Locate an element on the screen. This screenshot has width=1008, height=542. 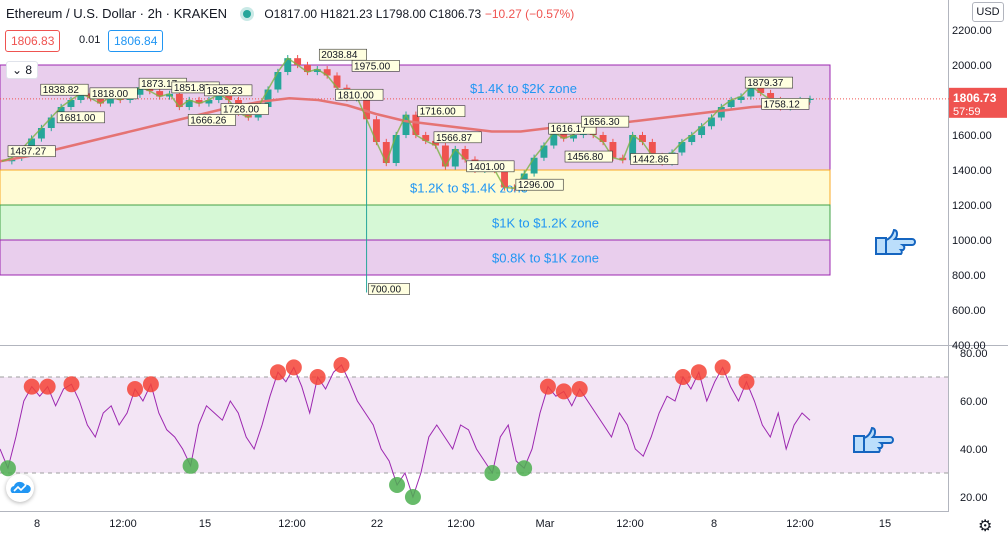
thumbs-pointing-icon is located at coordinates (895, 241).